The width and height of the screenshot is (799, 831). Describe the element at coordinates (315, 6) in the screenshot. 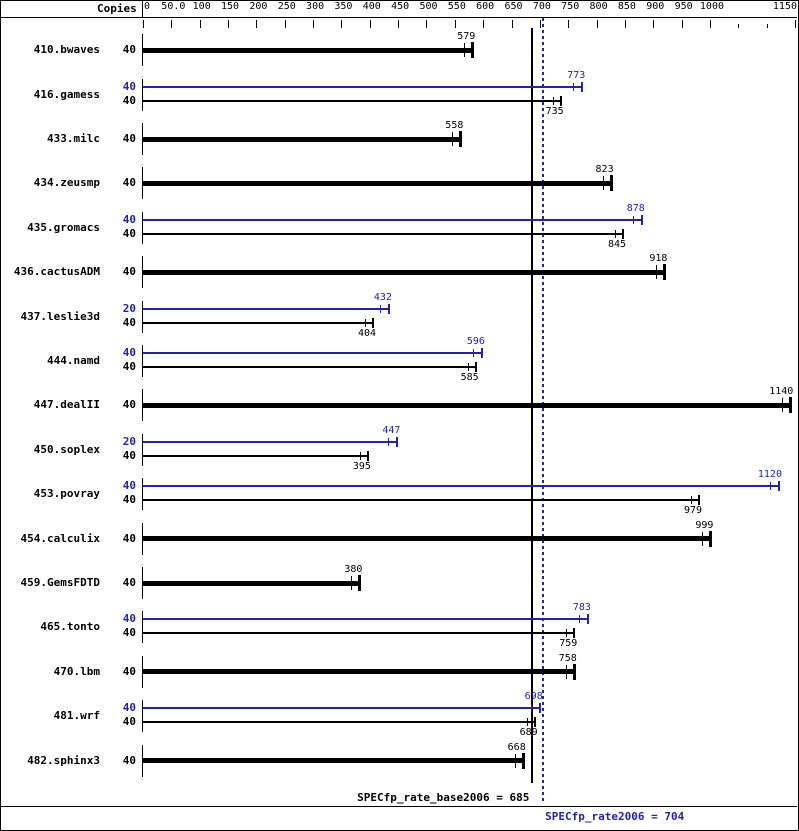

I see `axis-tick-label: 300` at that location.